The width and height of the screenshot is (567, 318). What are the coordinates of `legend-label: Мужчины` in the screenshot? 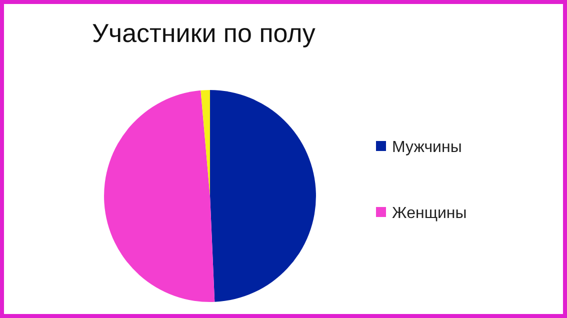 It's located at (427, 147).